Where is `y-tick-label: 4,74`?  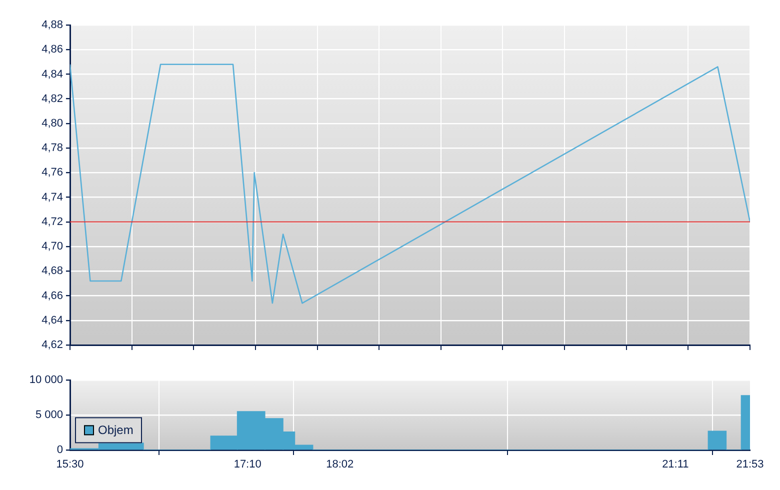
y-tick-label: 4,74 is located at coordinates (52, 197).